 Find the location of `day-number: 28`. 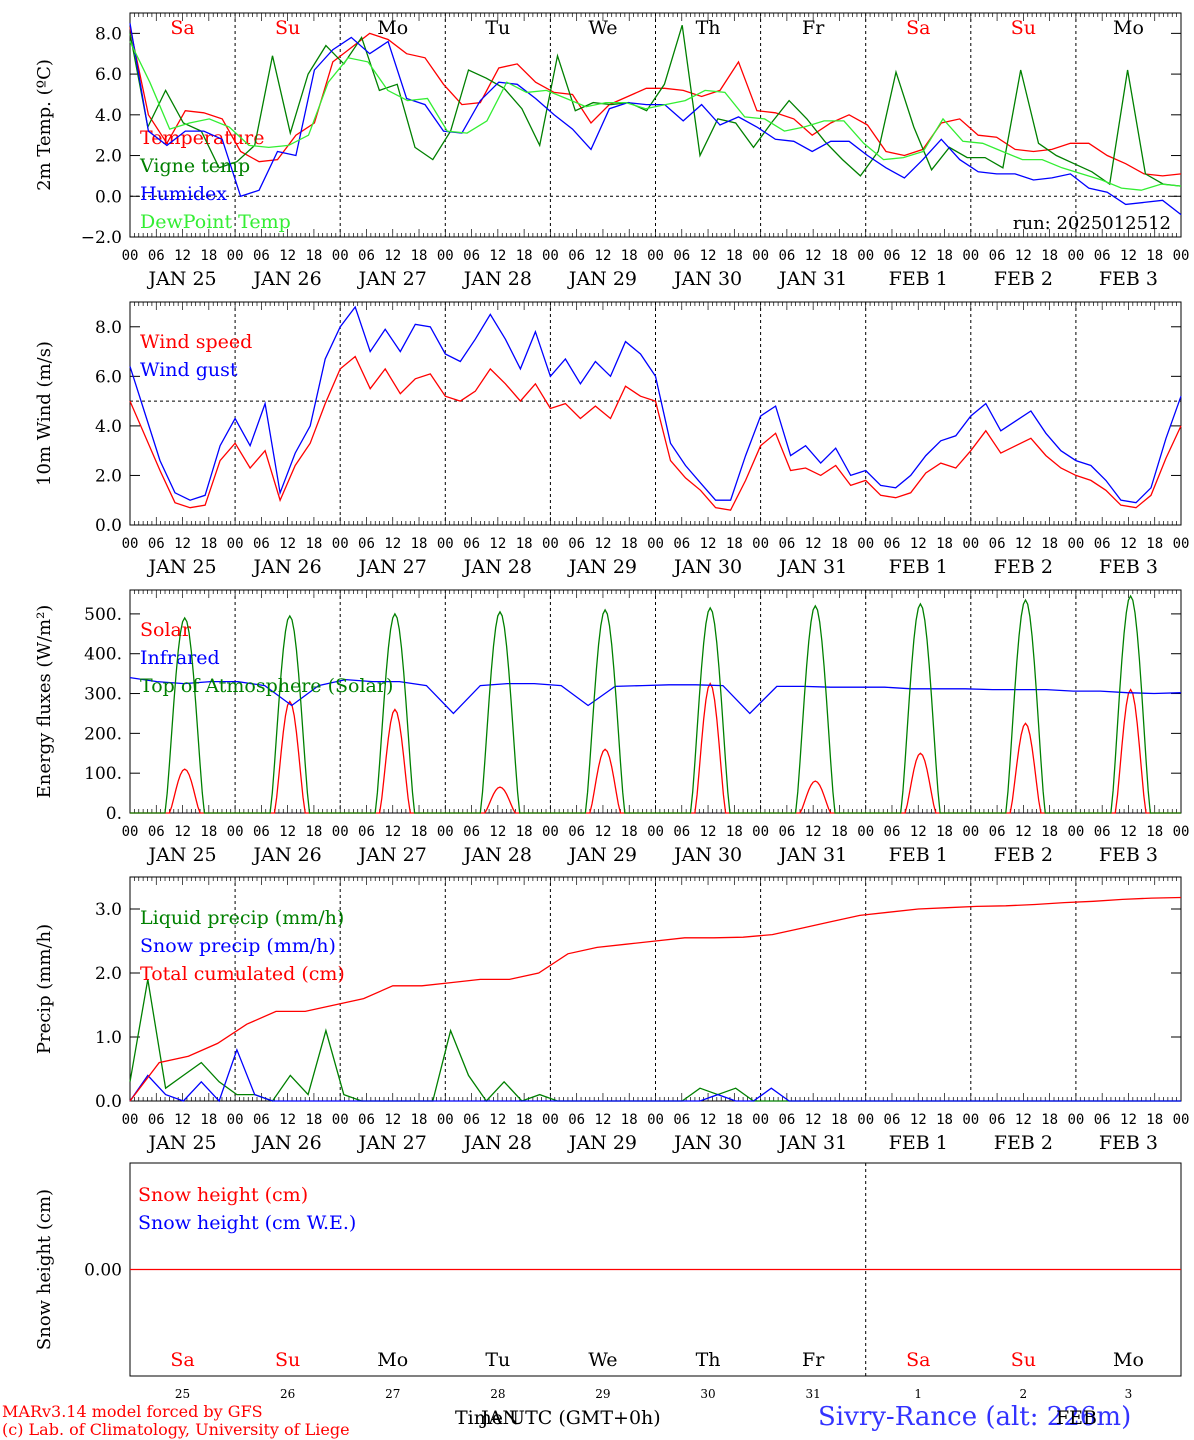

day-number: 28 is located at coordinates (497, 1394).